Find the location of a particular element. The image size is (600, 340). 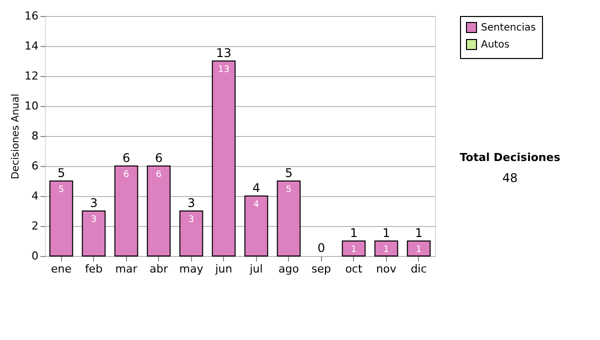

y-tick-label: 10 is located at coordinates (31, 106).